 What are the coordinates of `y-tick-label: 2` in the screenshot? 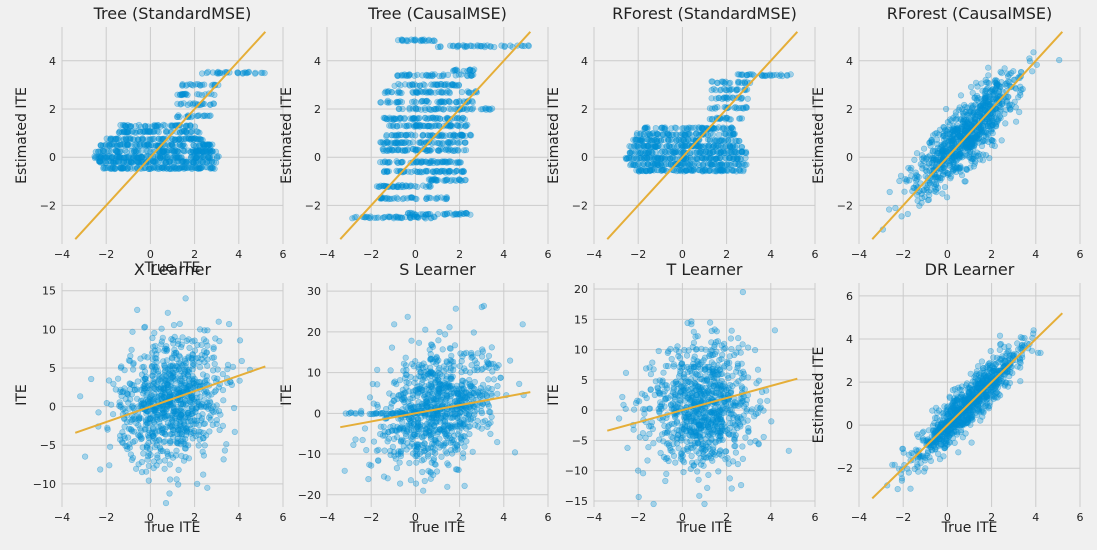 It's located at (584, 109).